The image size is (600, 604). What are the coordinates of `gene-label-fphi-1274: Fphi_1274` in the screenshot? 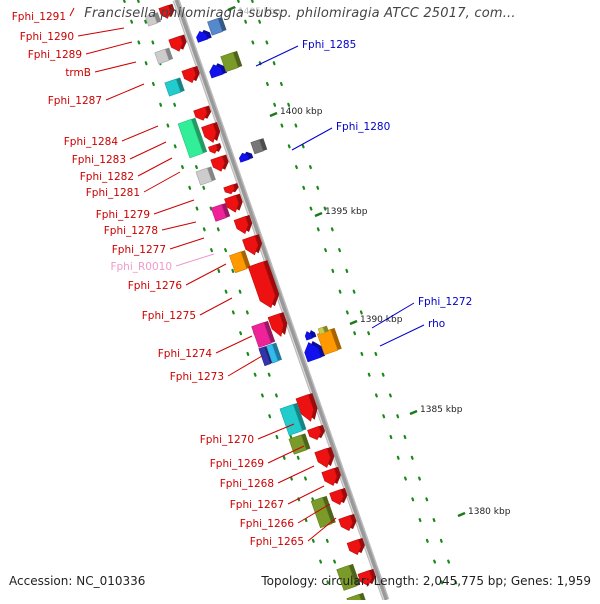 It's located at (185, 354).